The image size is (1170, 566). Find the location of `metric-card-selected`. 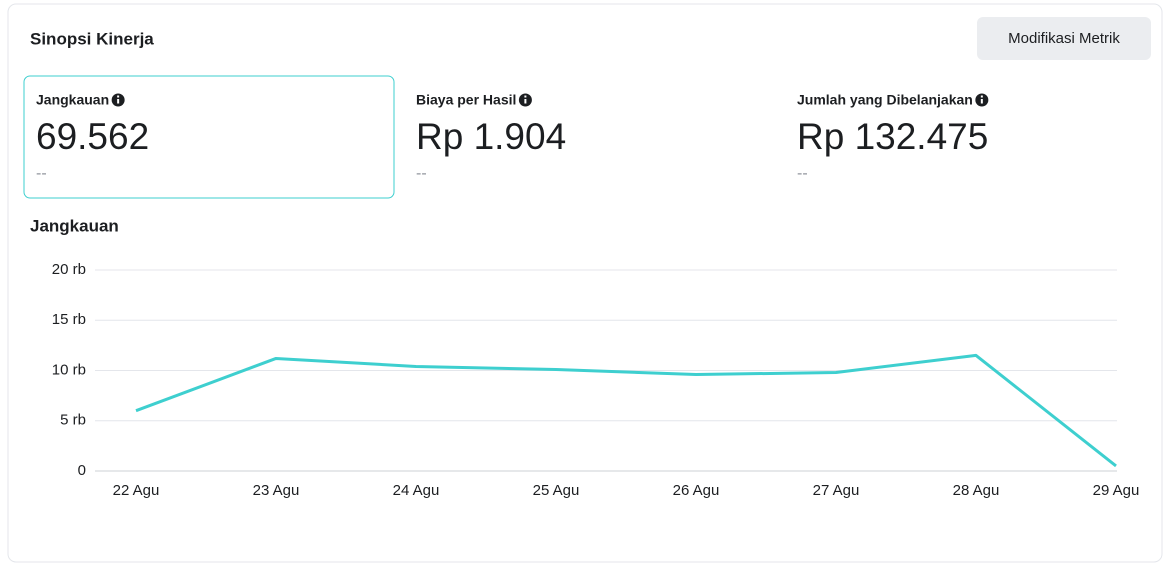

metric-card-selected is located at coordinates (209, 137).